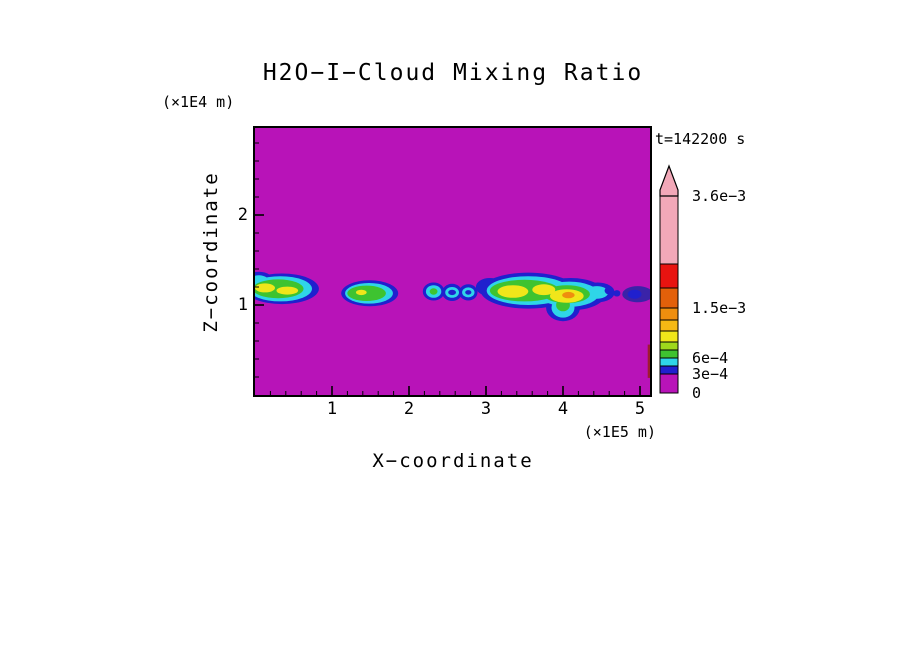 This screenshot has height=654, width=904. Describe the element at coordinates (669, 370) in the screenshot. I see `colorbar-segment-blue` at that location.